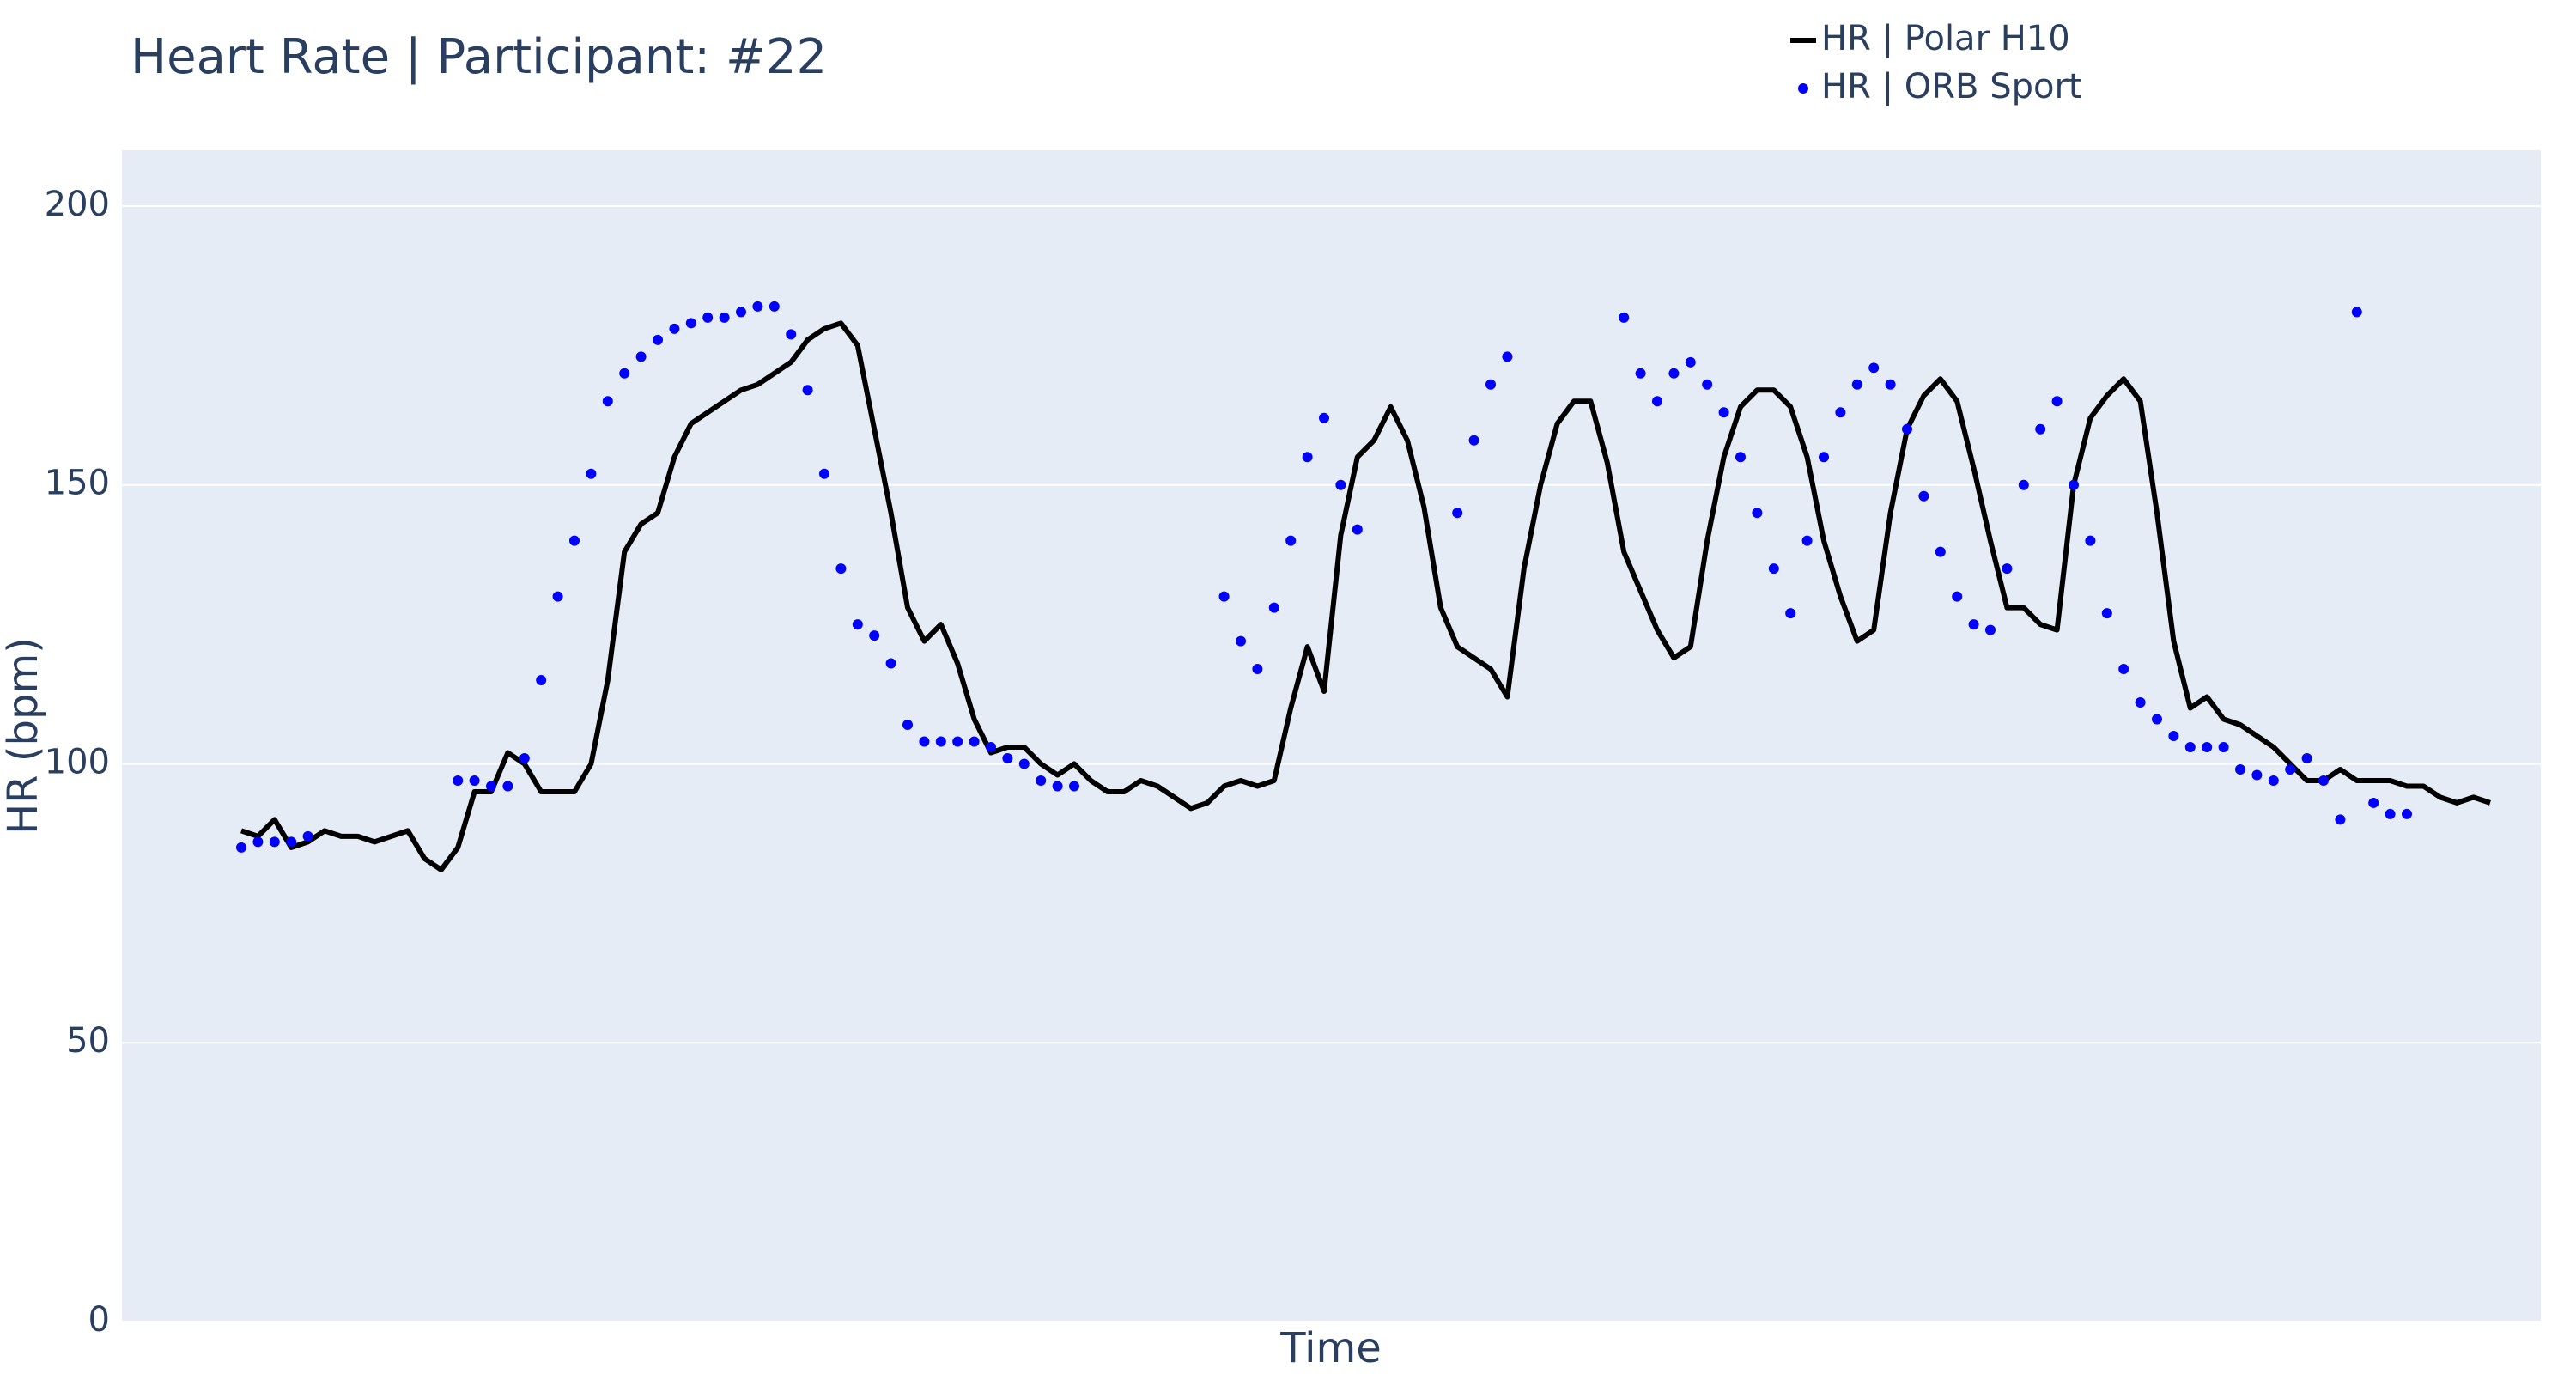 The width and height of the screenshot is (2576, 1374). Describe the element at coordinates (1945, 38) in the screenshot. I see `legend-label: HR | Polar H10` at that location.